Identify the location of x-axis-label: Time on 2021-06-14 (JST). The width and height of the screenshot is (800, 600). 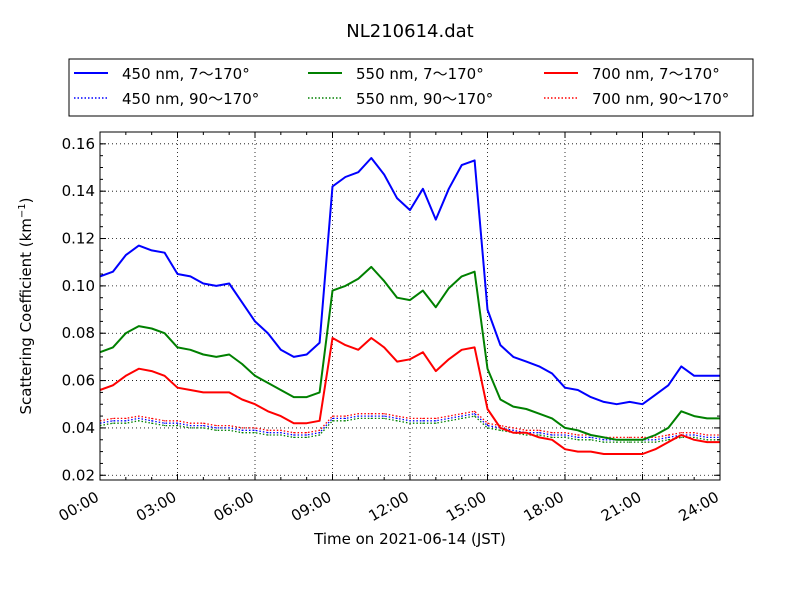
(409, 539).